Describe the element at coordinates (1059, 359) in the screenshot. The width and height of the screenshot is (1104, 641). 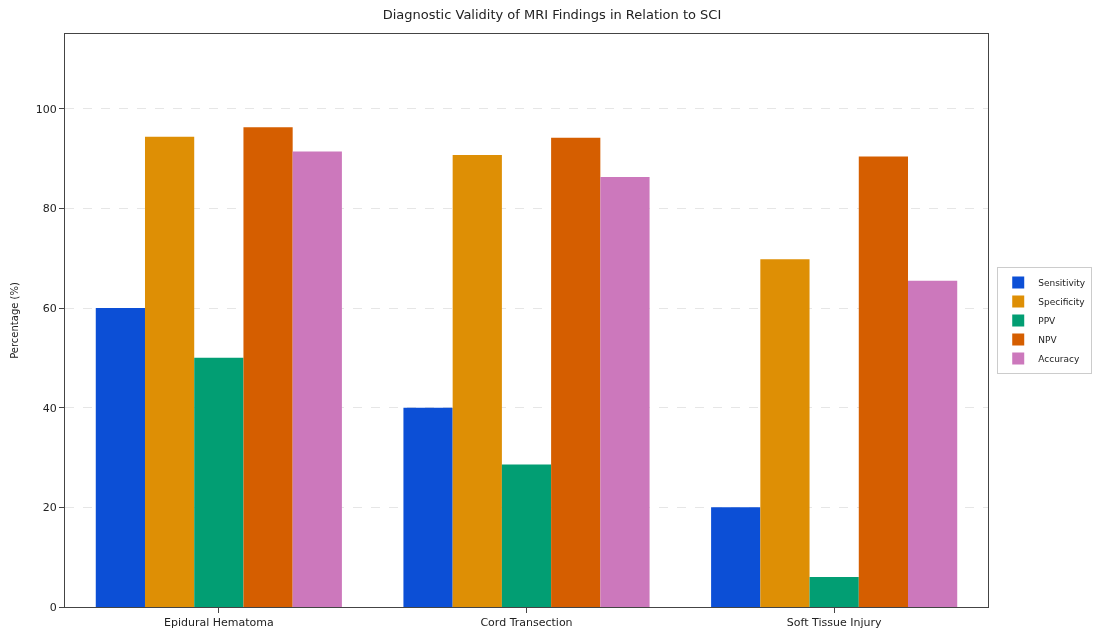
I see `legend-label: Accuracy` at that location.